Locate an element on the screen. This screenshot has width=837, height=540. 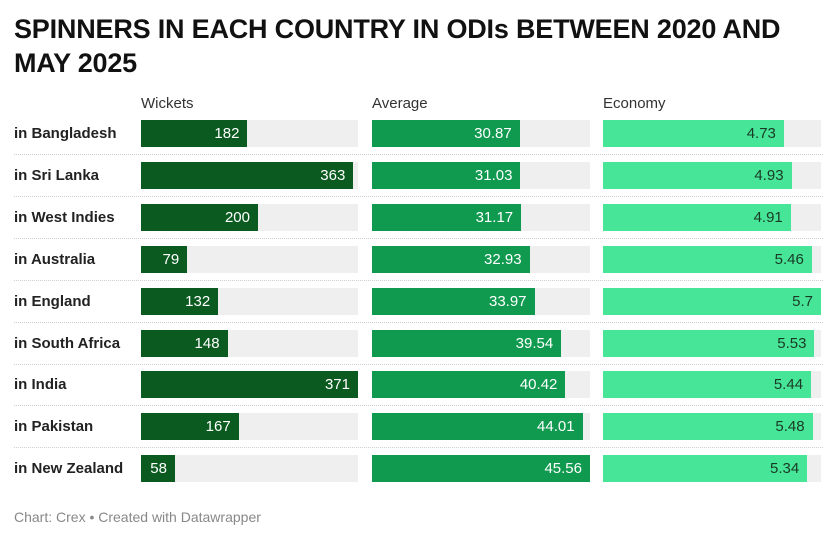
average-track: 40.42 is located at coordinates (481, 385).